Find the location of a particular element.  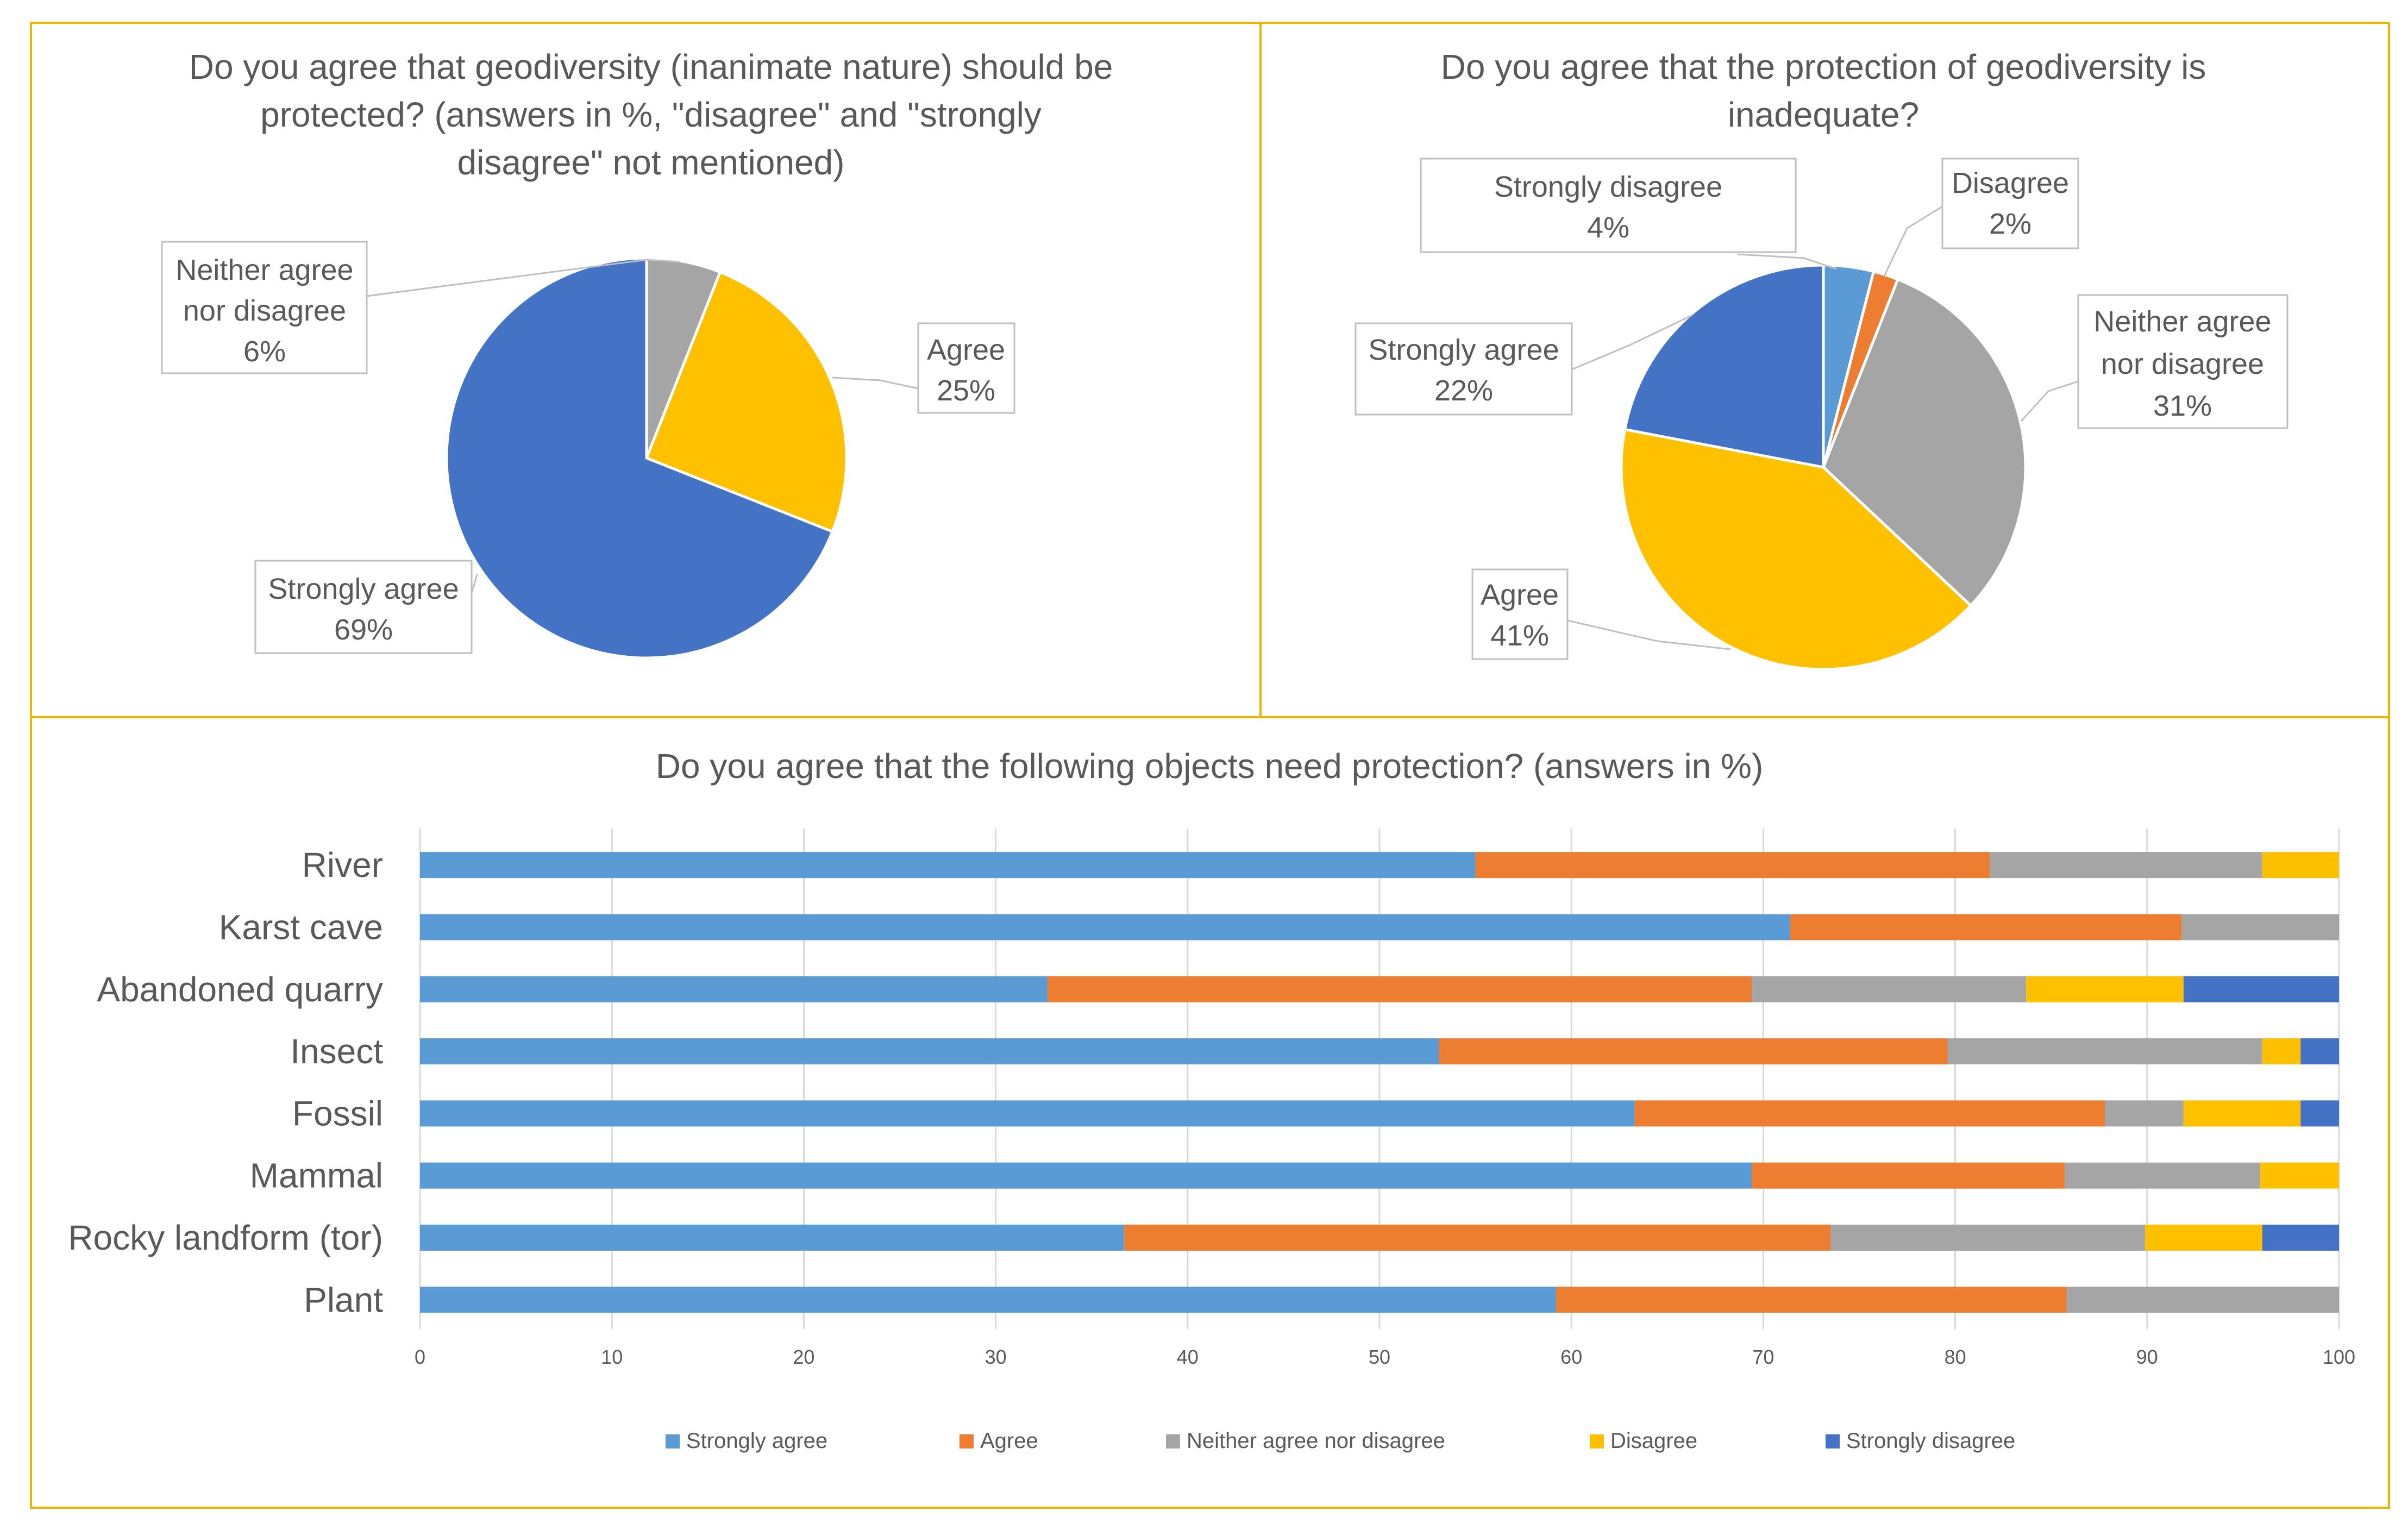

pie1-label-strongly-agree-value: 69% is located at coordinates (363, 629).